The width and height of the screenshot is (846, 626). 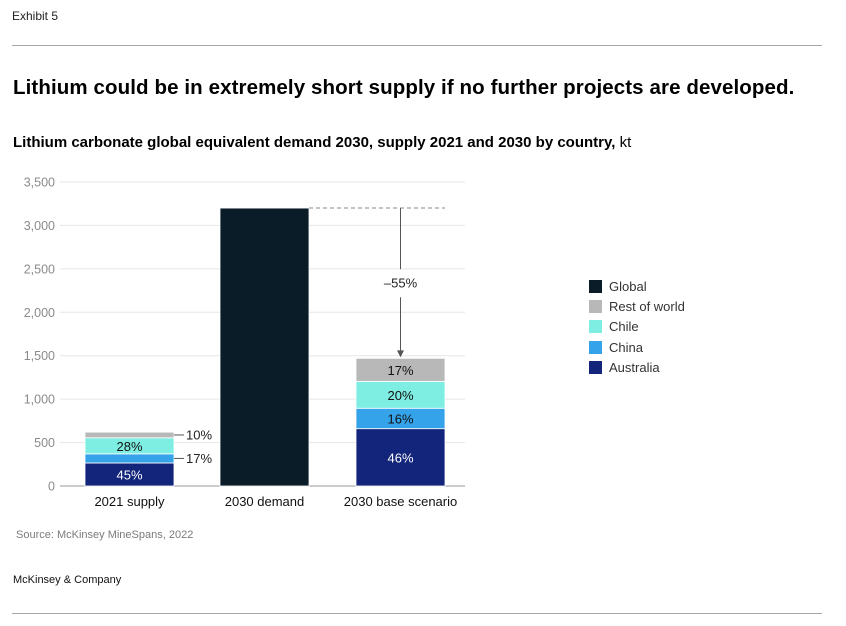 I want to click on top-divider, so click(x=417, y=45).